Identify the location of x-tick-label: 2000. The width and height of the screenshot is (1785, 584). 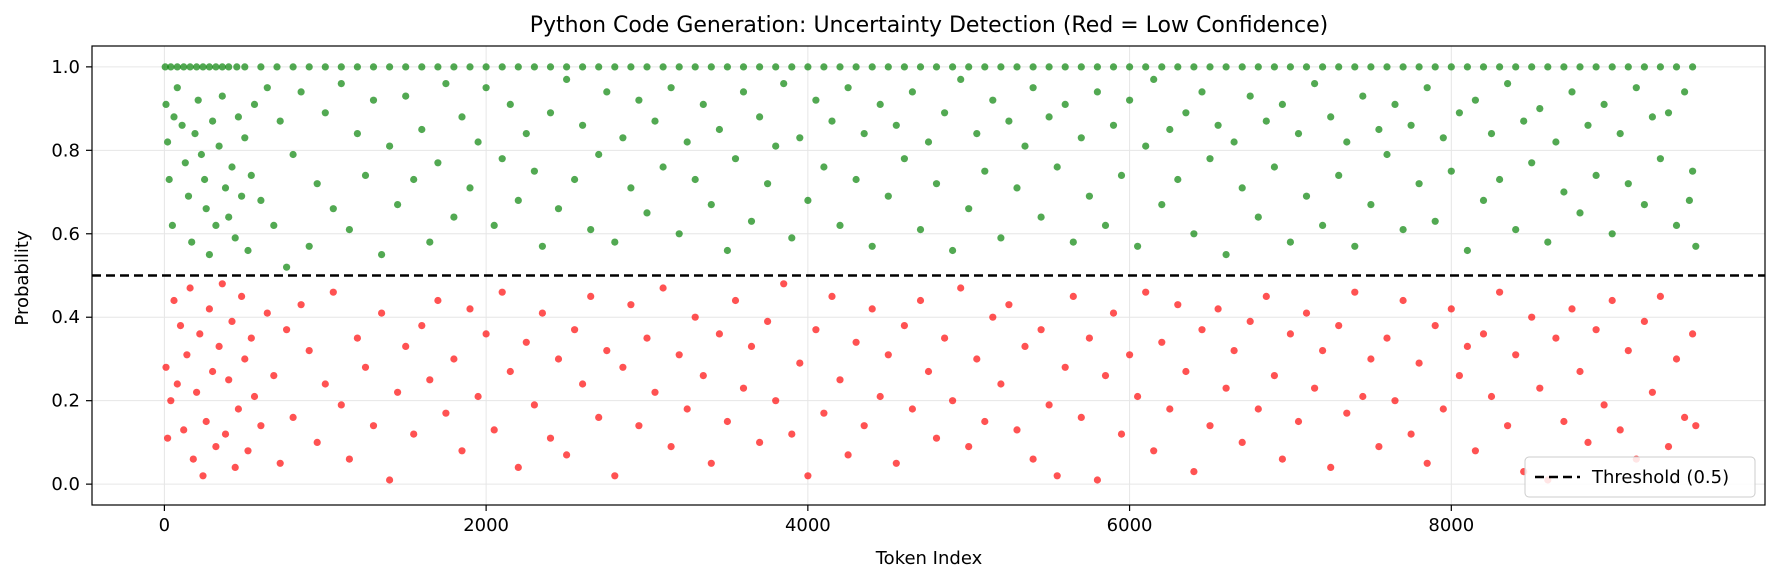
(486, 525).